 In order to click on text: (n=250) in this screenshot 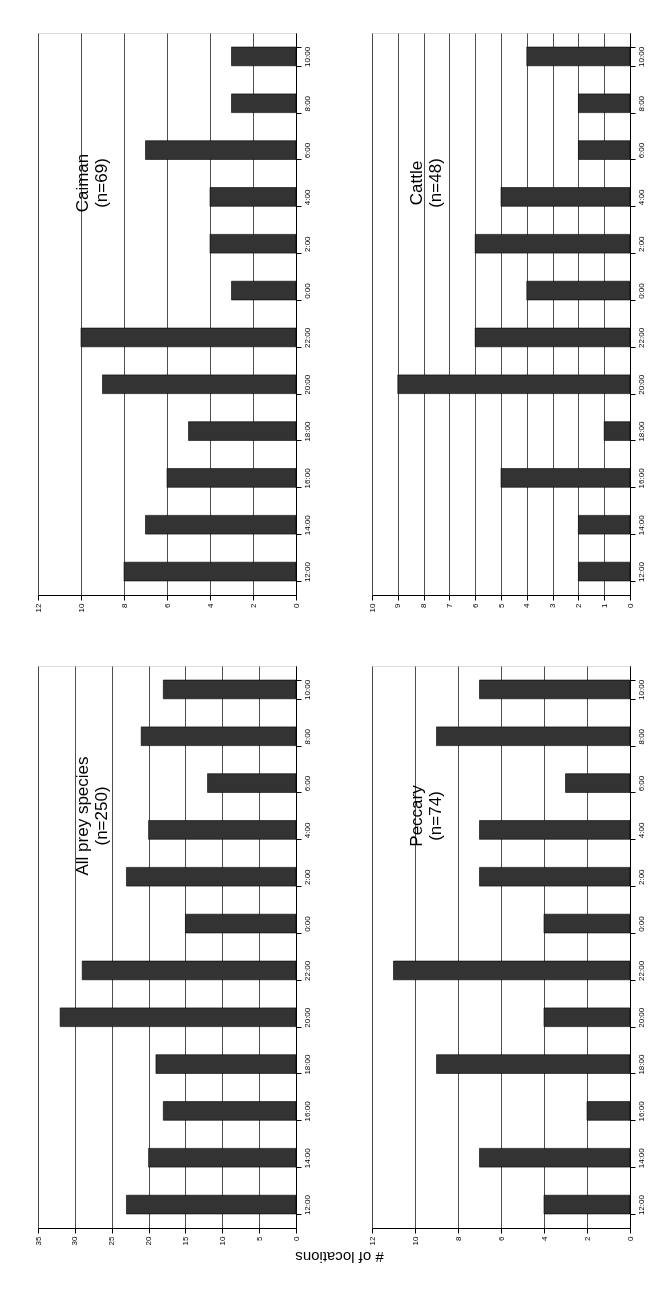, I will do `click(101, 816)`.